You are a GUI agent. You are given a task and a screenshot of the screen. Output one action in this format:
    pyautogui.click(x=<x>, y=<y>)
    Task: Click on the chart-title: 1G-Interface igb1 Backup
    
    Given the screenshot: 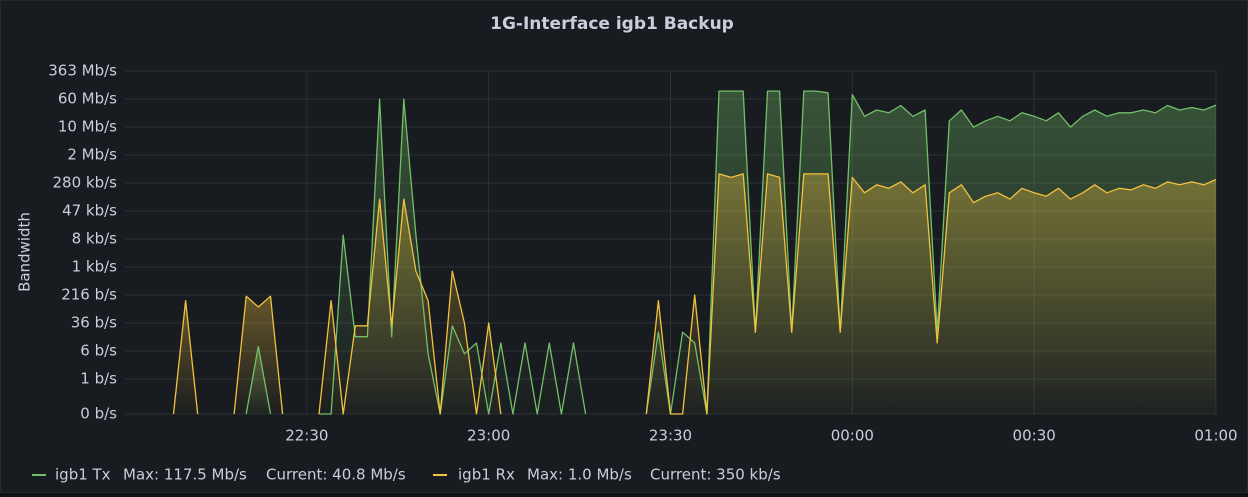 What is the action you would take?
    pyautogui.click(x=612, y=24)
    